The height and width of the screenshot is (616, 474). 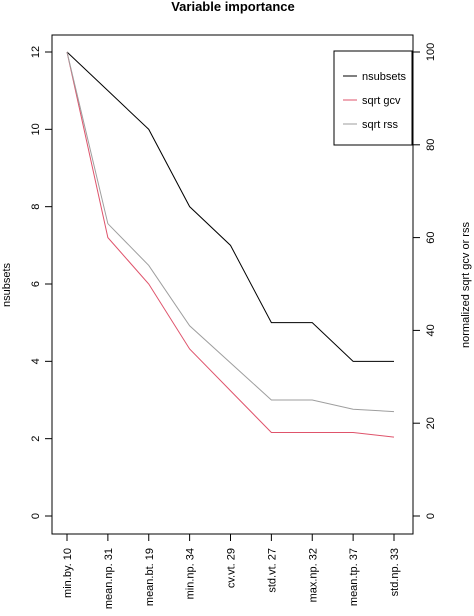 I want to click on left-y-tick-label: 8, so click(x=36, y=207).